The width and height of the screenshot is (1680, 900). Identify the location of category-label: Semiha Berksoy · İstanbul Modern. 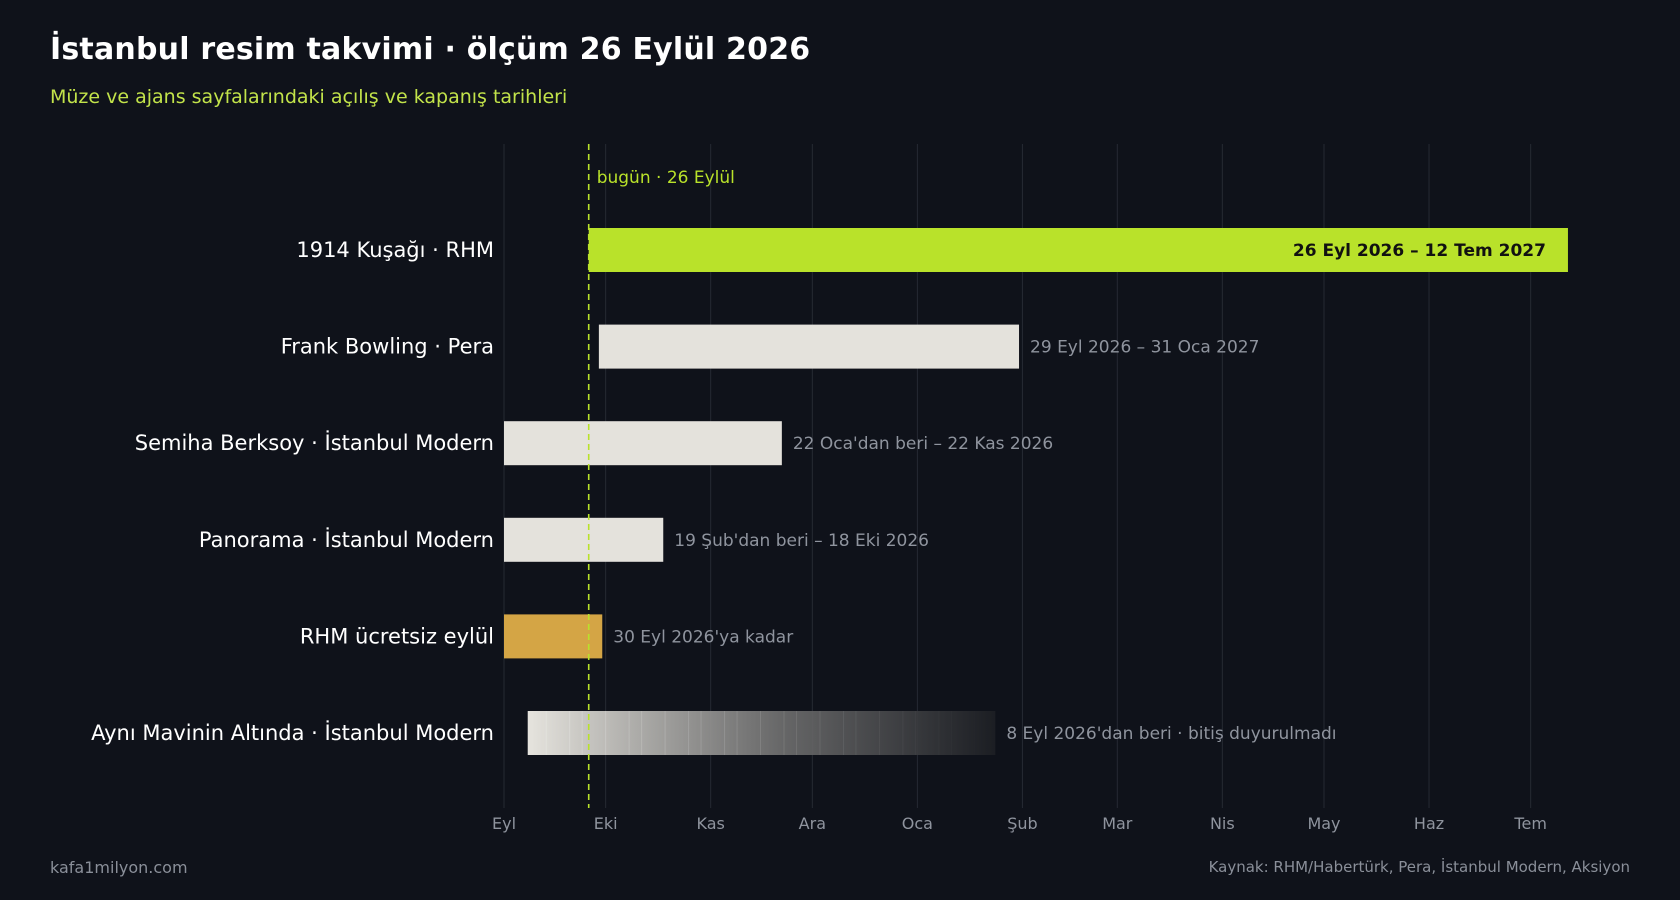
(314, 442).